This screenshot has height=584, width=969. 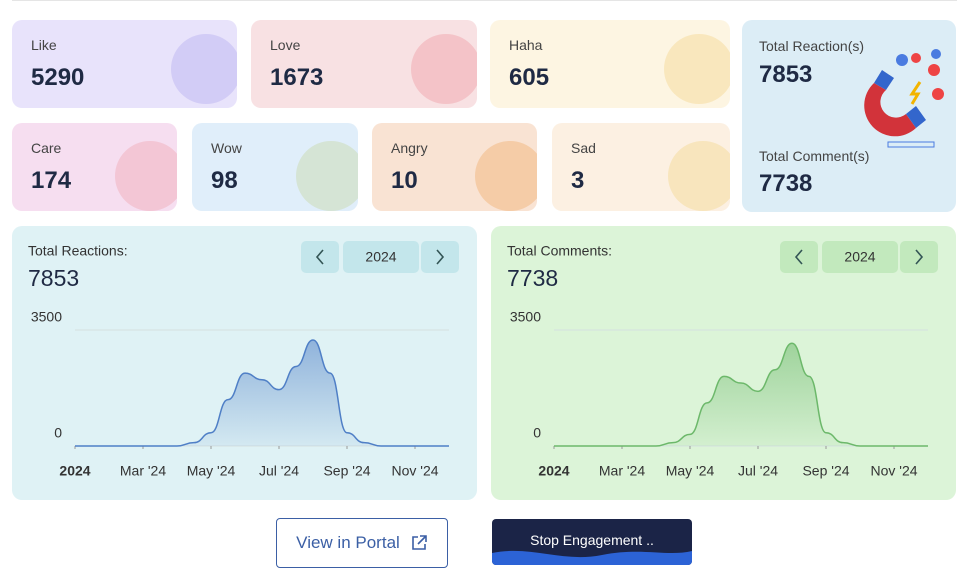 What do you see at coordinates (578, 180) in the screenshot?
I see `reaction-value: 3` at bounding box center [578, 180].